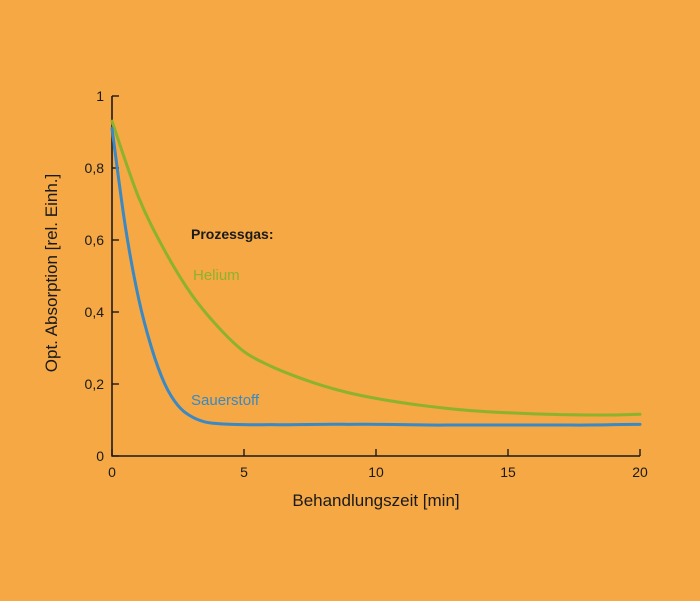 Image resolution: width=700 pixels, height=601 pixels. Describe the element at coordinates (95, 240) in the screenshot. I see `y-tick-label: 0,6` at that location.